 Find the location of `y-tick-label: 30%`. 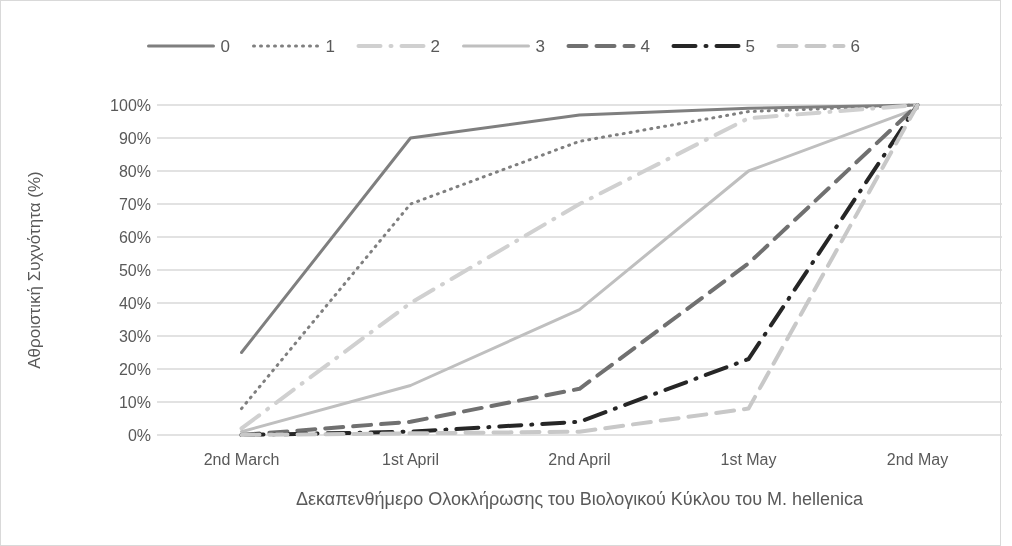

y-tick-label: 30% is located at coordinates (134, 336).